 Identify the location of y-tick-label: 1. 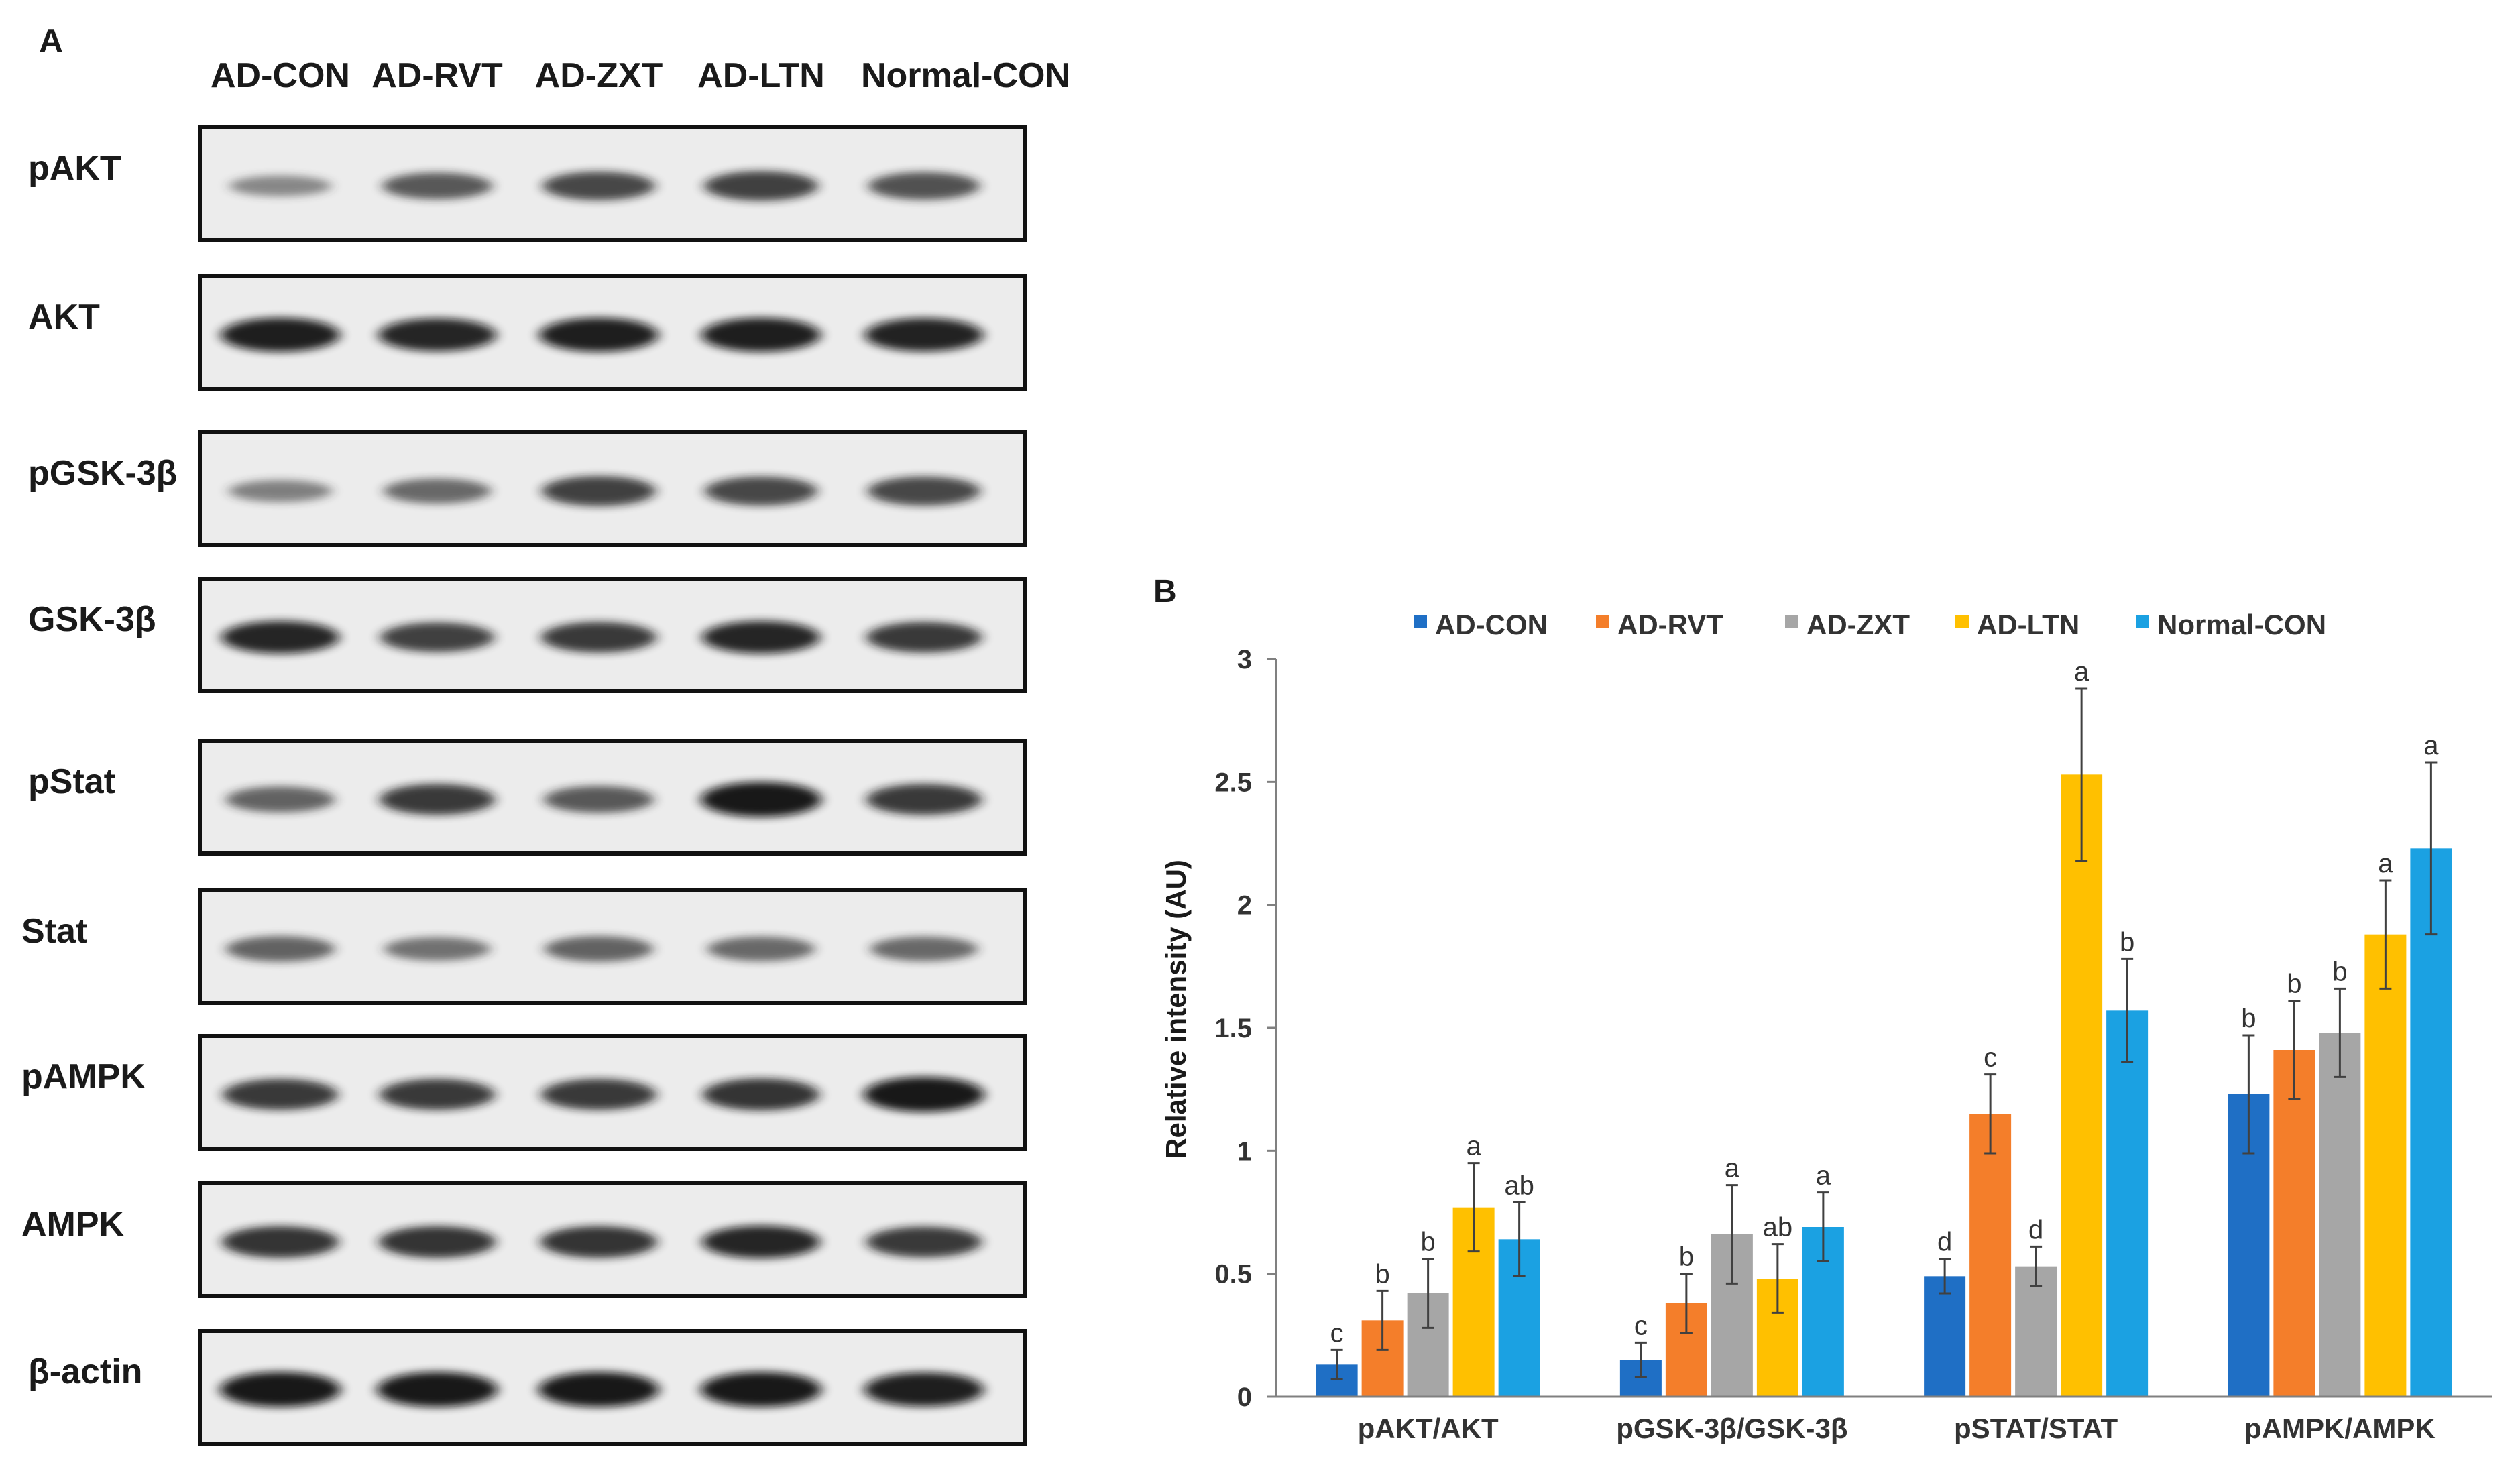
(1245, 1151).